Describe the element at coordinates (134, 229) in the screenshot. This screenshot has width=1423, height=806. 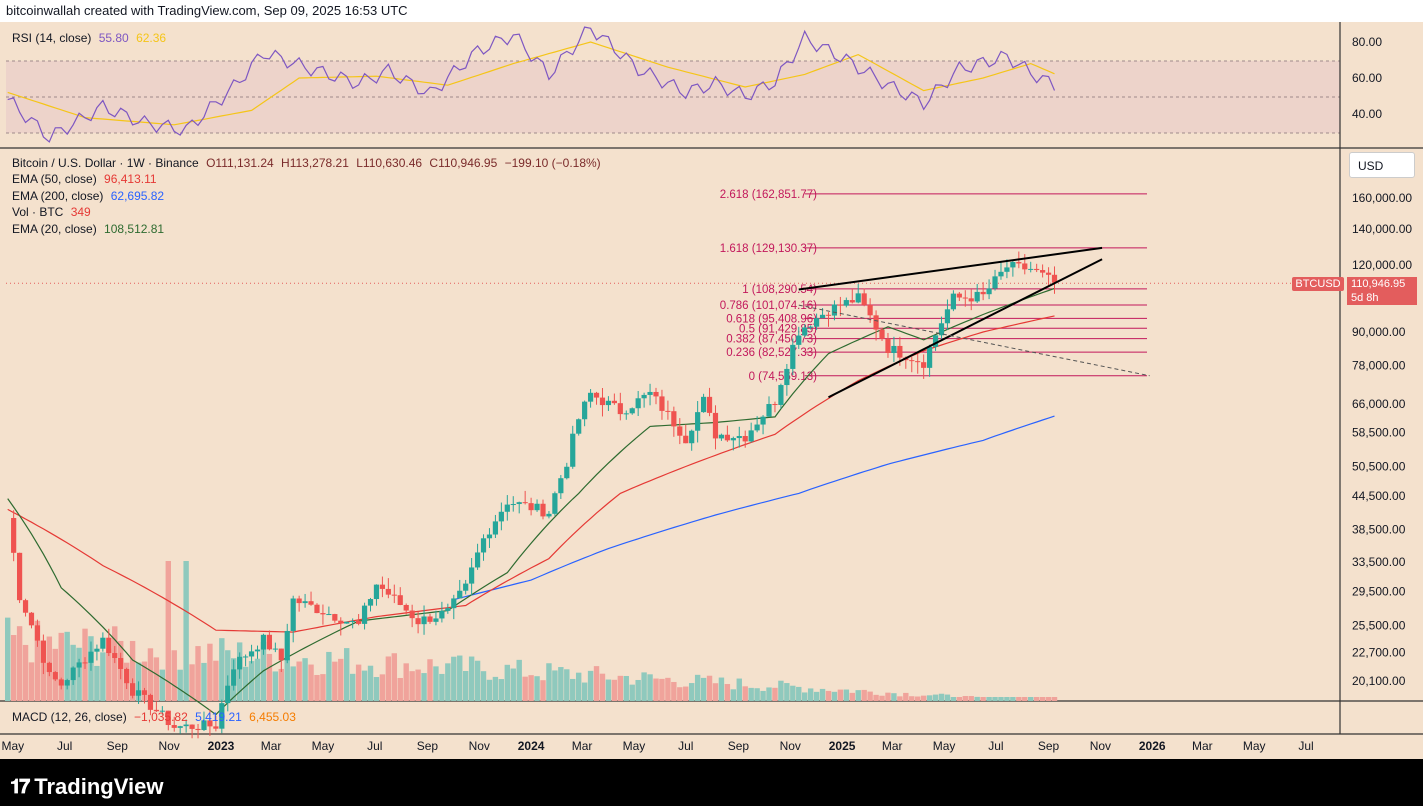
I see `ema20-value: 108,512.81` at that location.